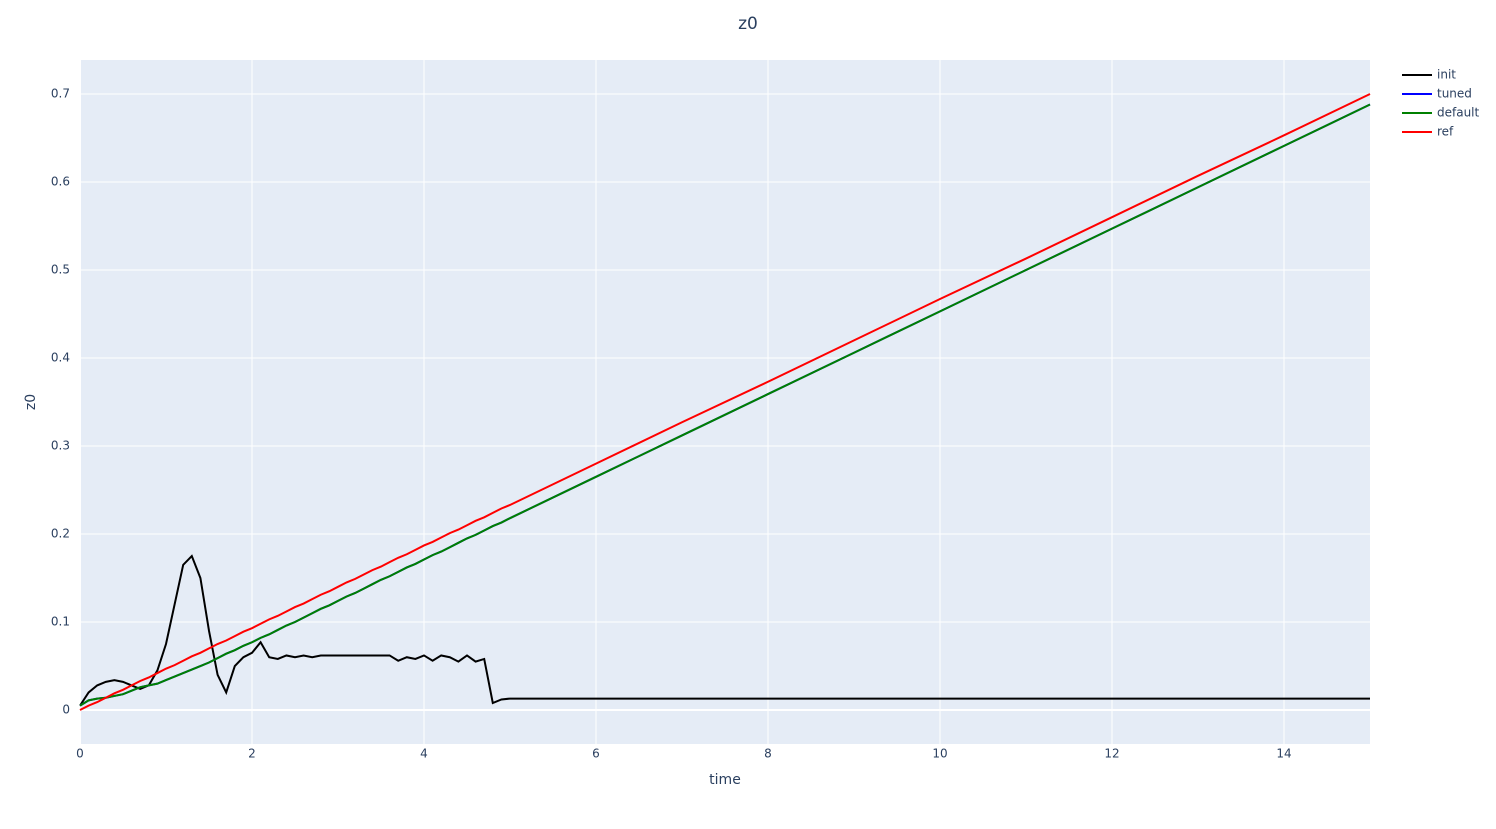  I want to click on x-tick-label: 6, so click(596, 754).